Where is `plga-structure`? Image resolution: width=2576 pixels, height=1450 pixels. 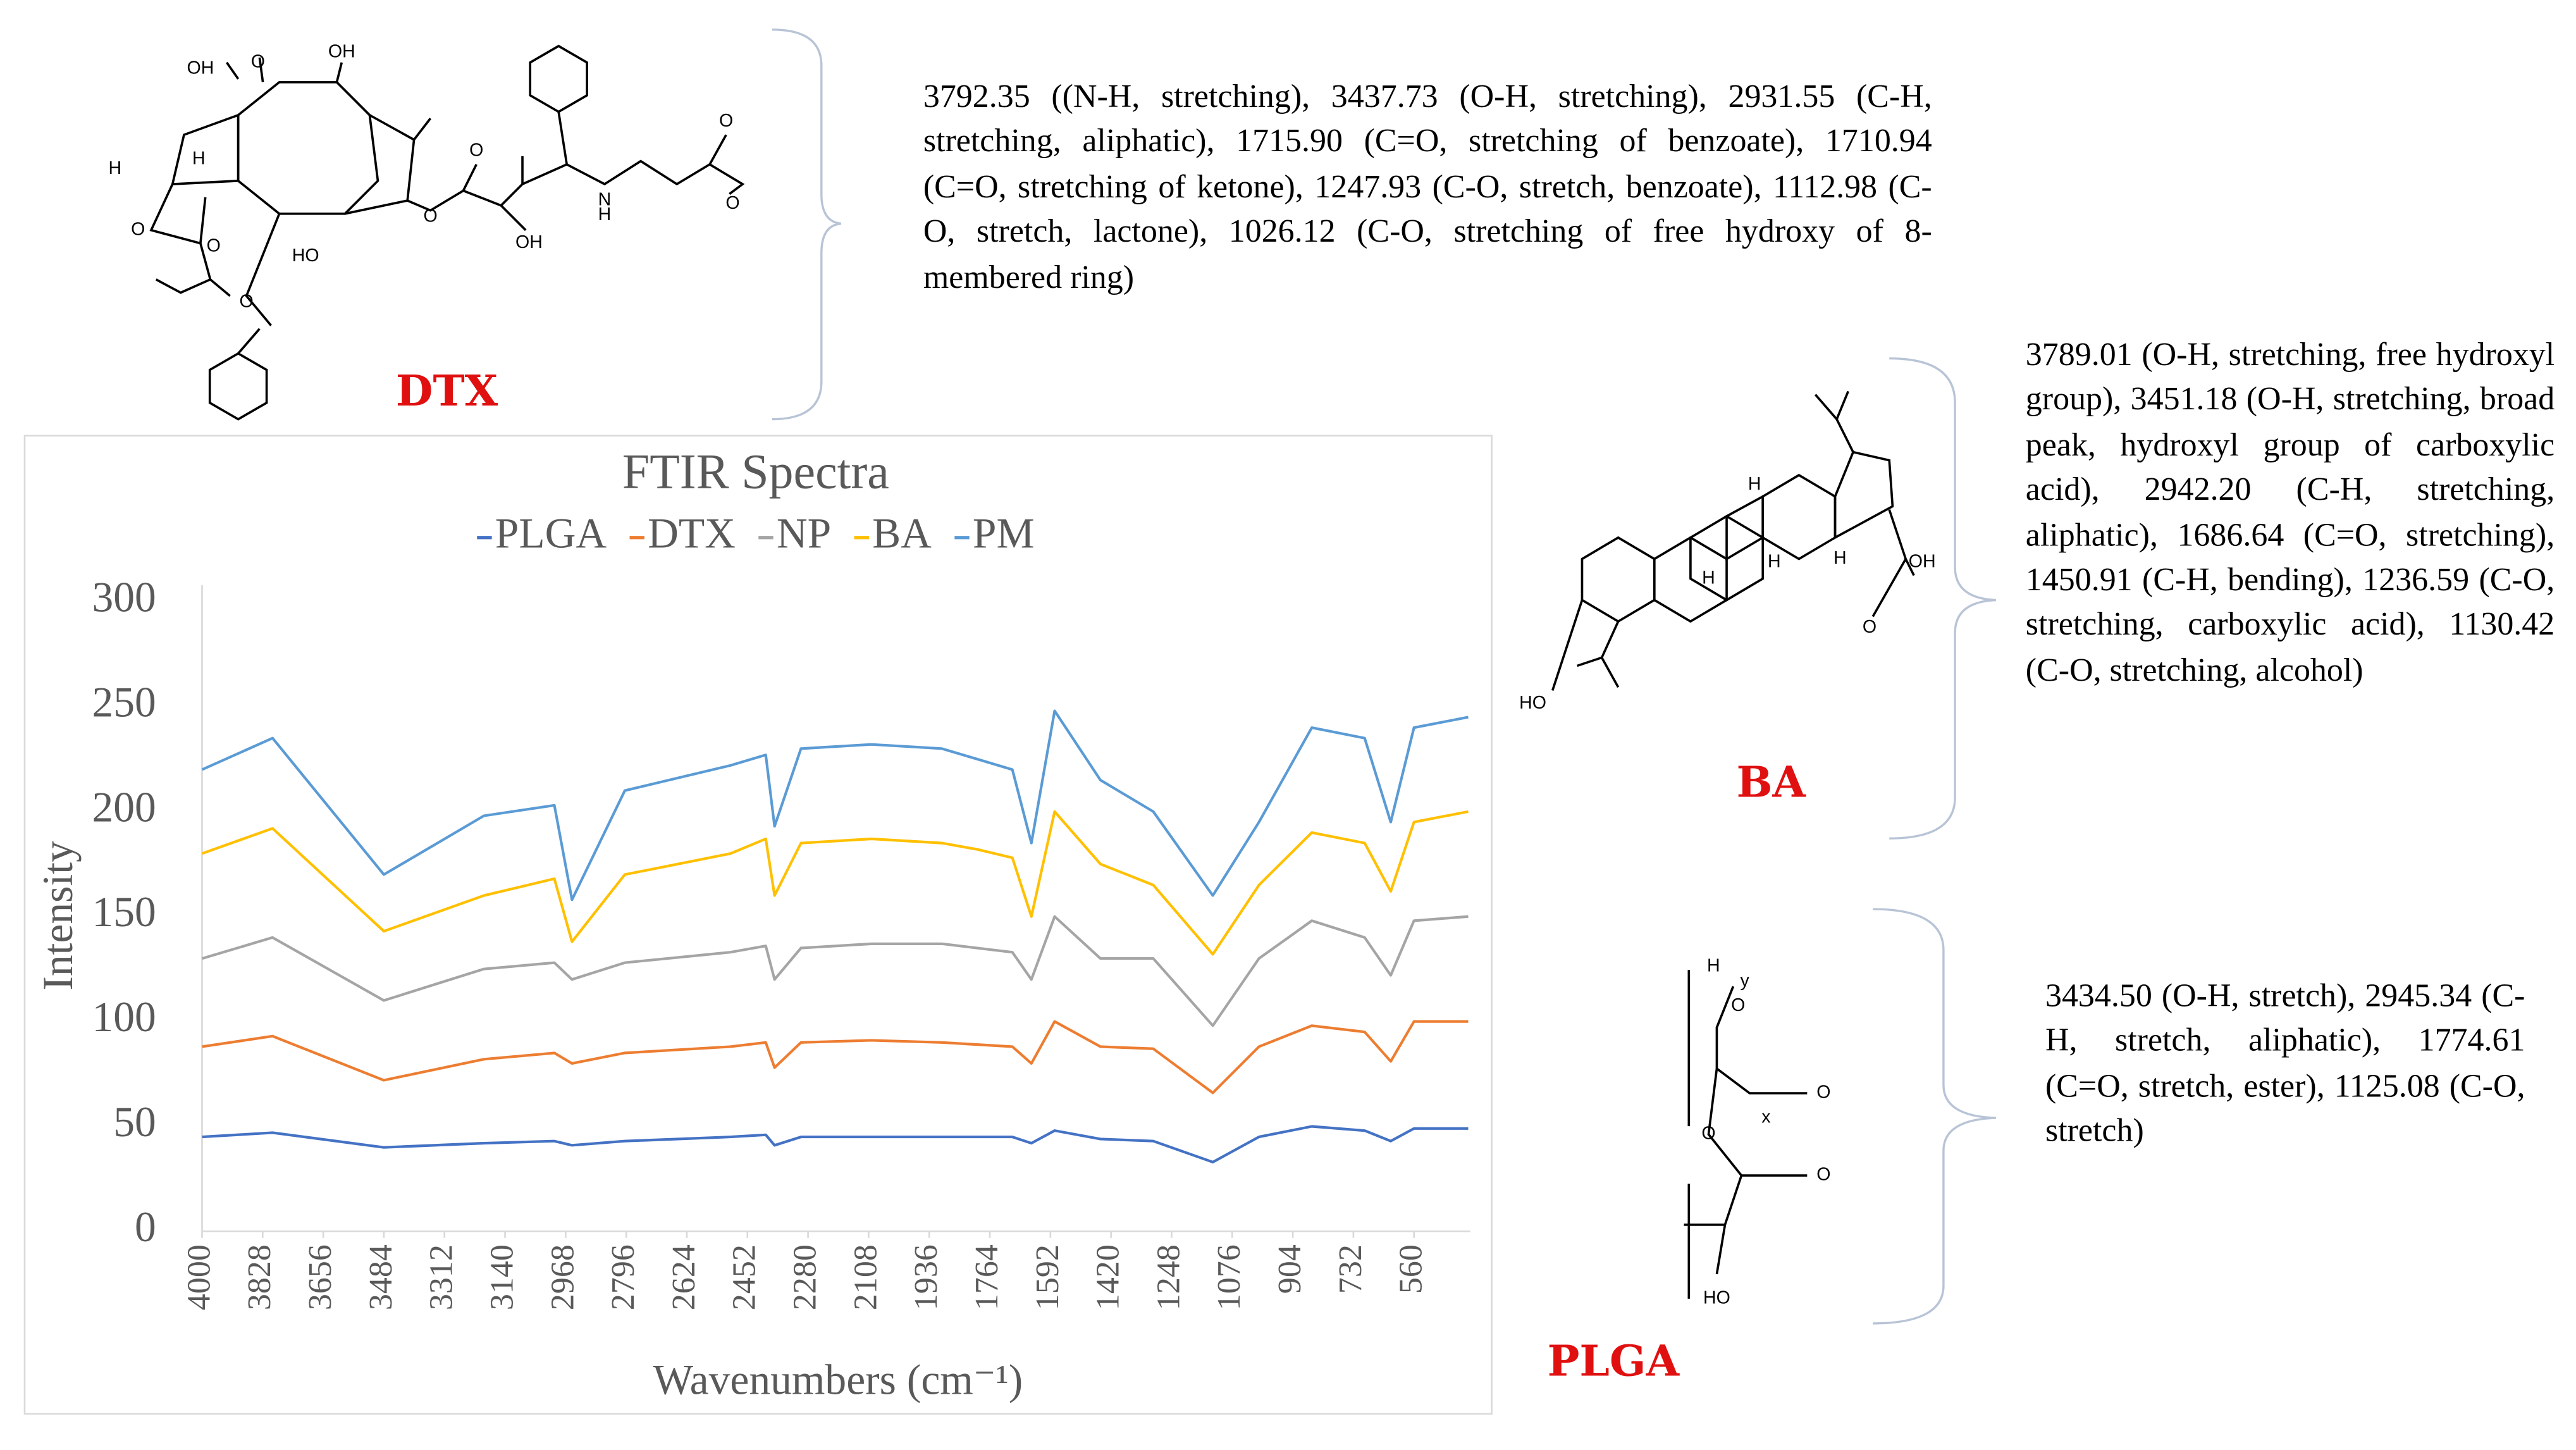 plga-structure is located at coordinates (1746, 1134).